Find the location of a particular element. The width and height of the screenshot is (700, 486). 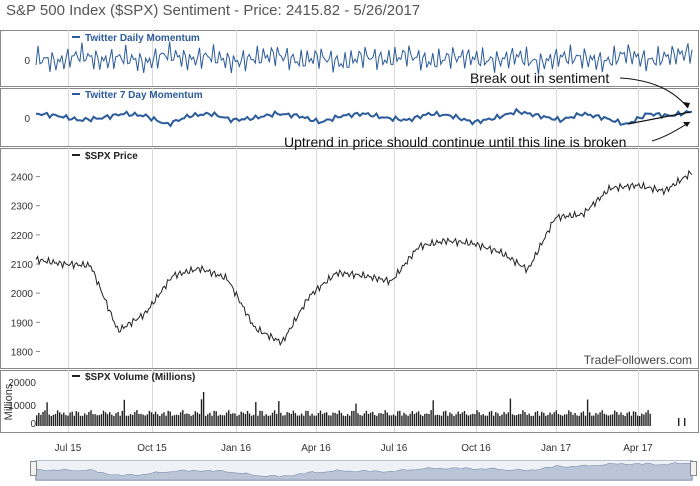

volume-y-tick-0: 0 is located at coordinates (33, 424).